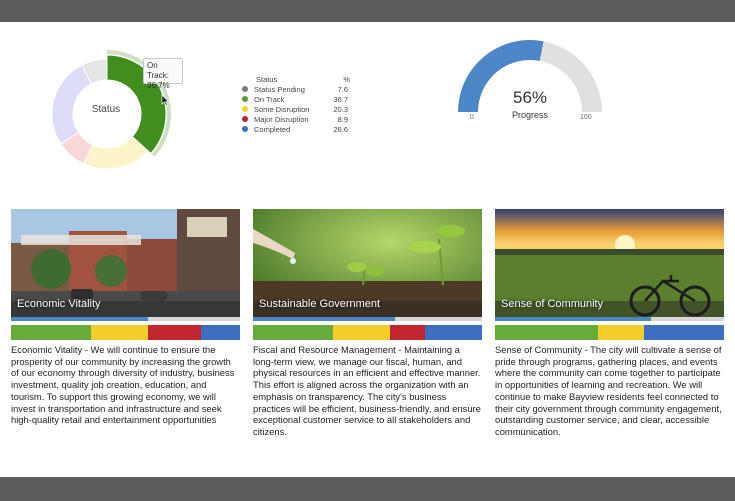 This screenshot has height=501, width=735. What do you see at coordinates (472, 117) in the screenshot?
I see `gauge-min-label: 0` at bounding box center [472, 117].